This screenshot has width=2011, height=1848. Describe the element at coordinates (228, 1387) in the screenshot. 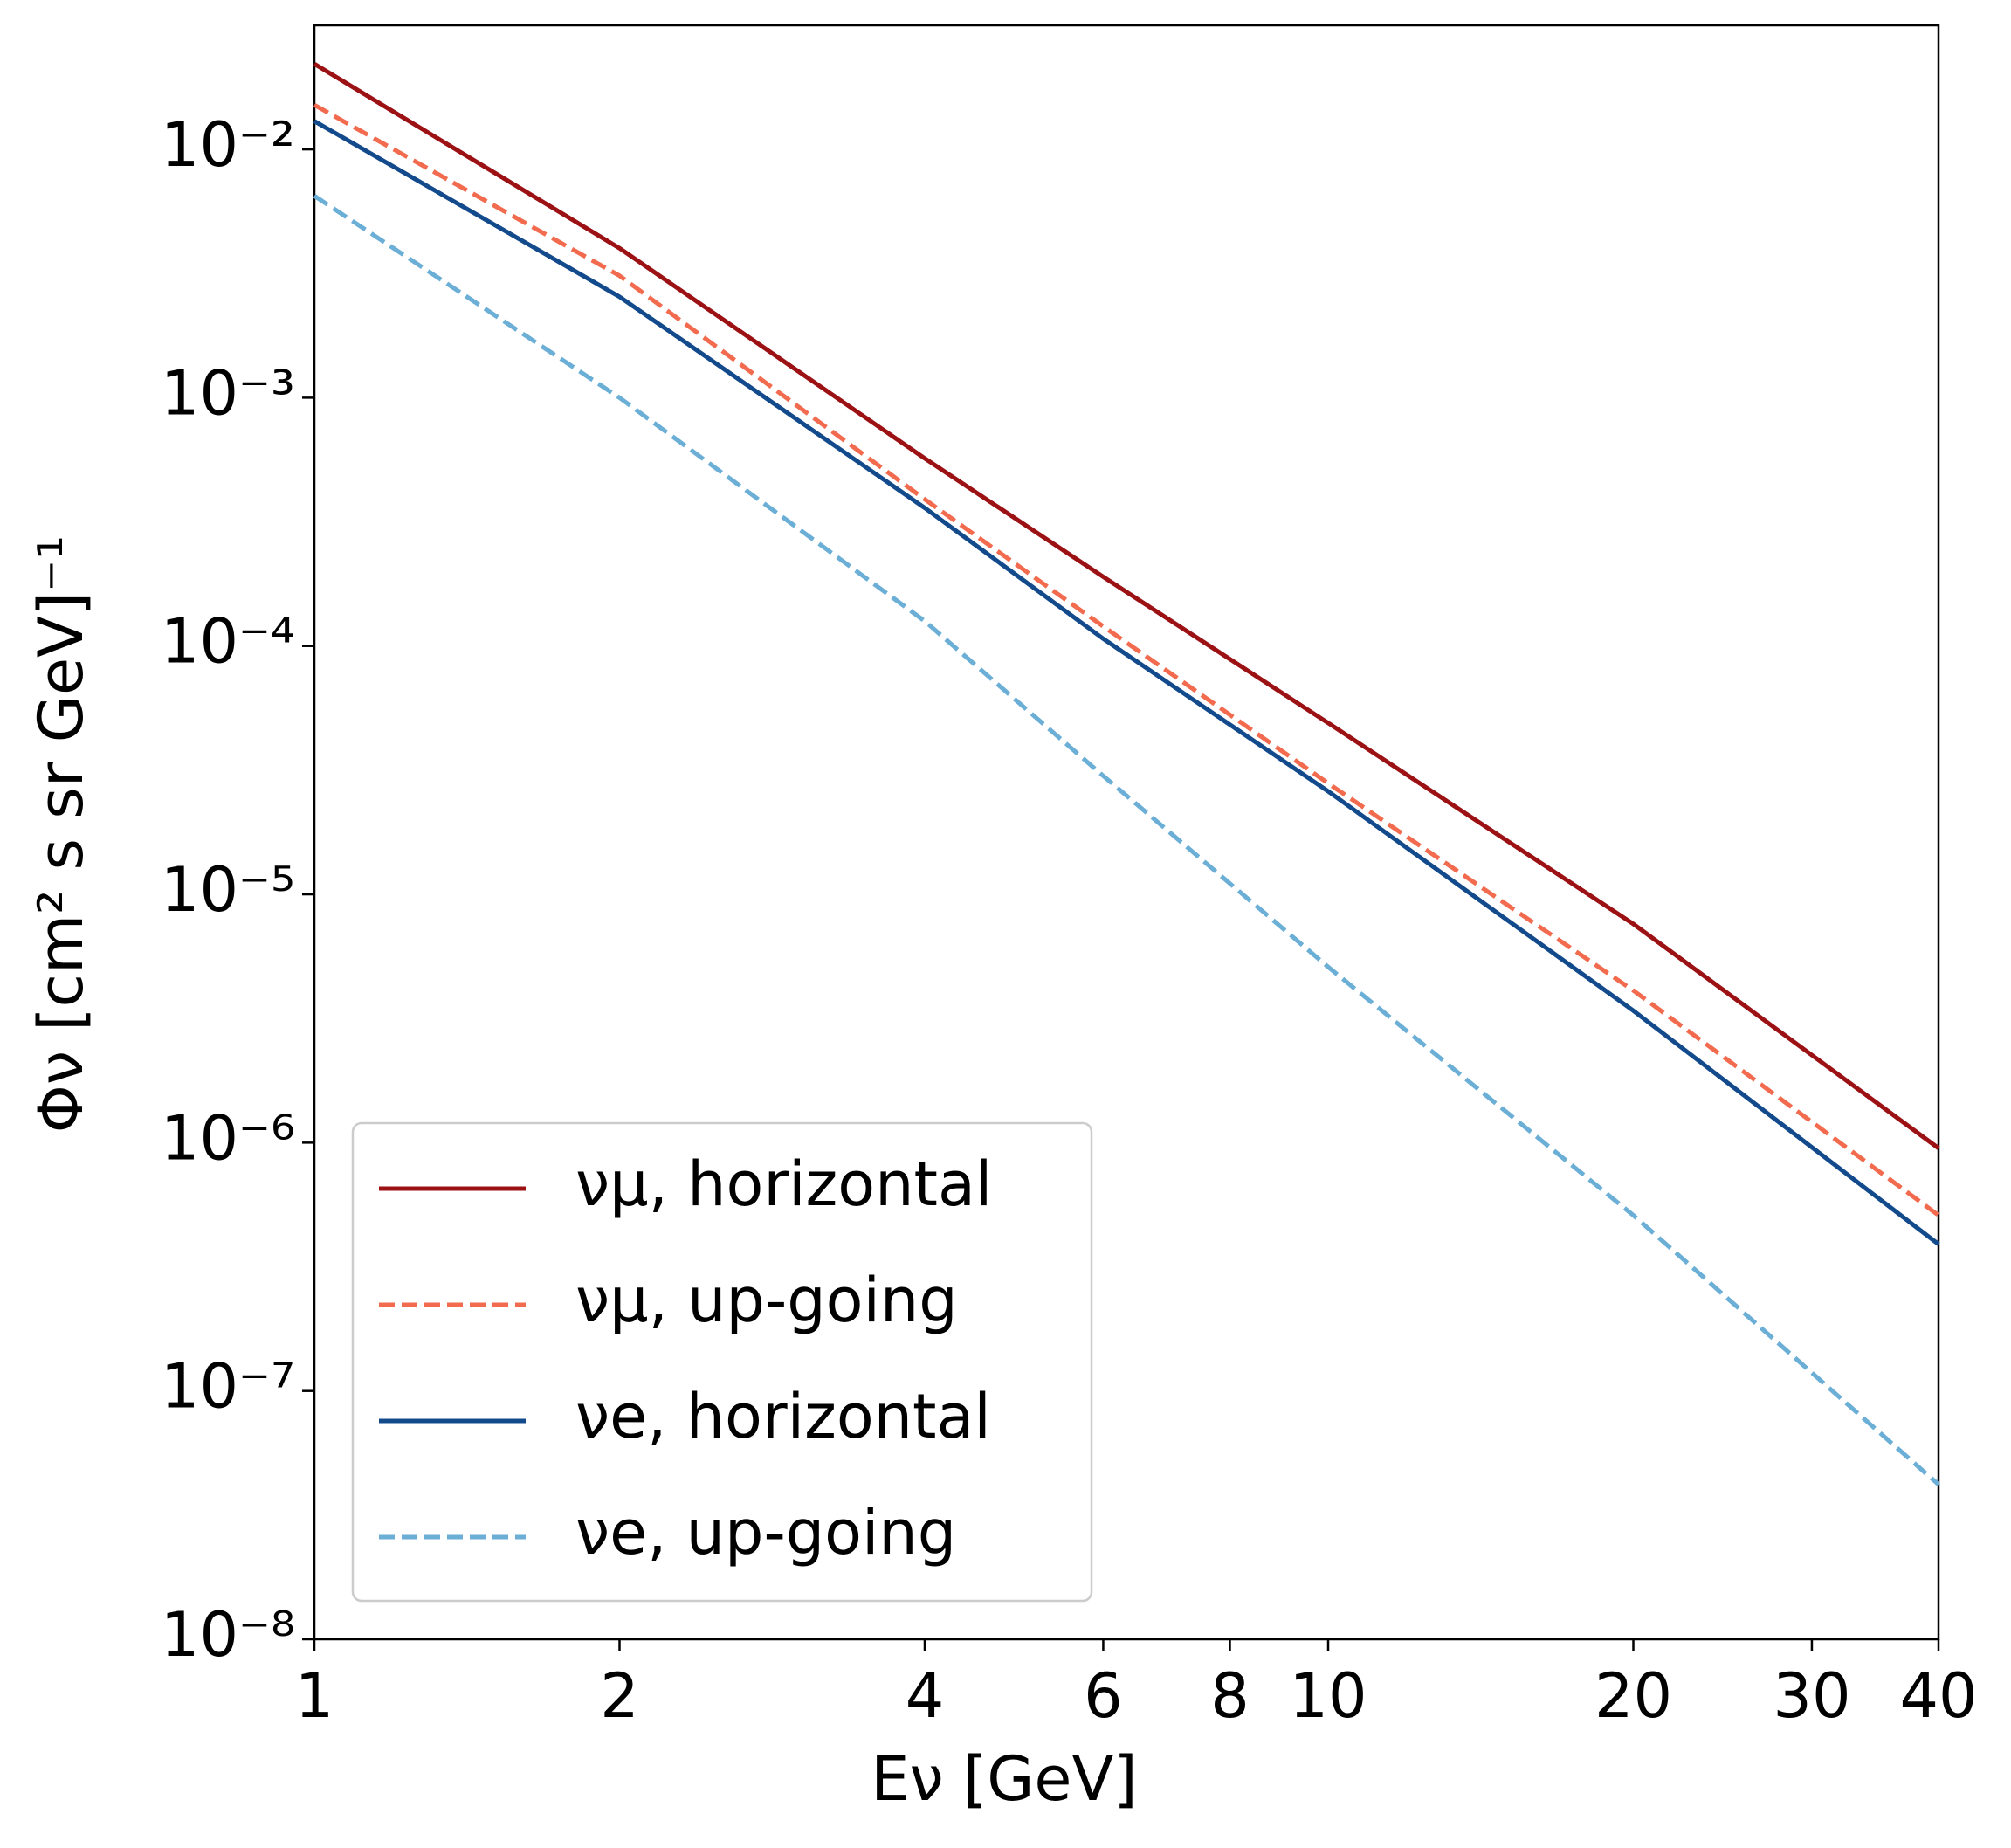

I see `y-tick-label: 10⁻⁷` at that location.